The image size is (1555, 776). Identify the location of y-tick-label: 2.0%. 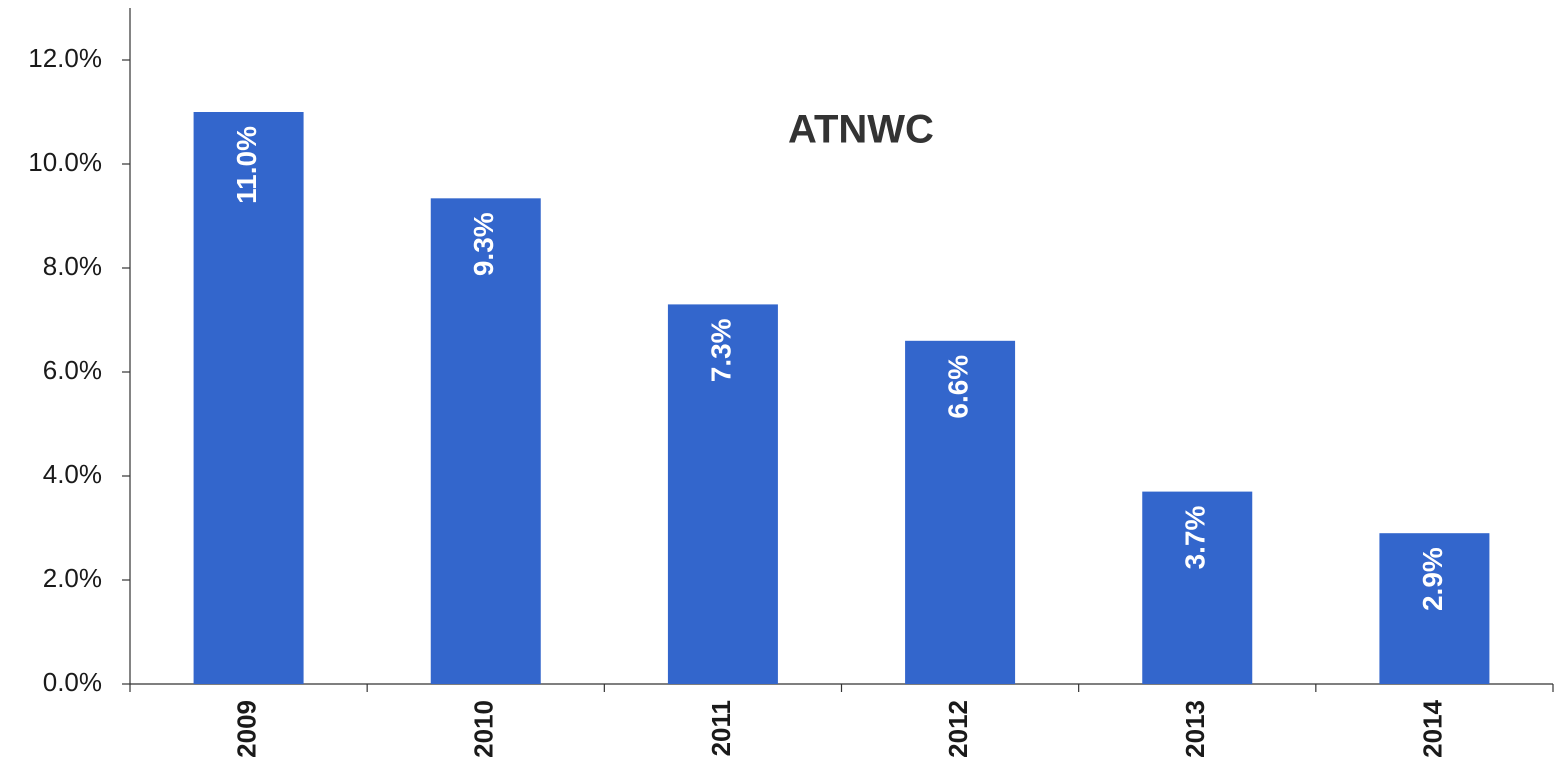
(72, 578).